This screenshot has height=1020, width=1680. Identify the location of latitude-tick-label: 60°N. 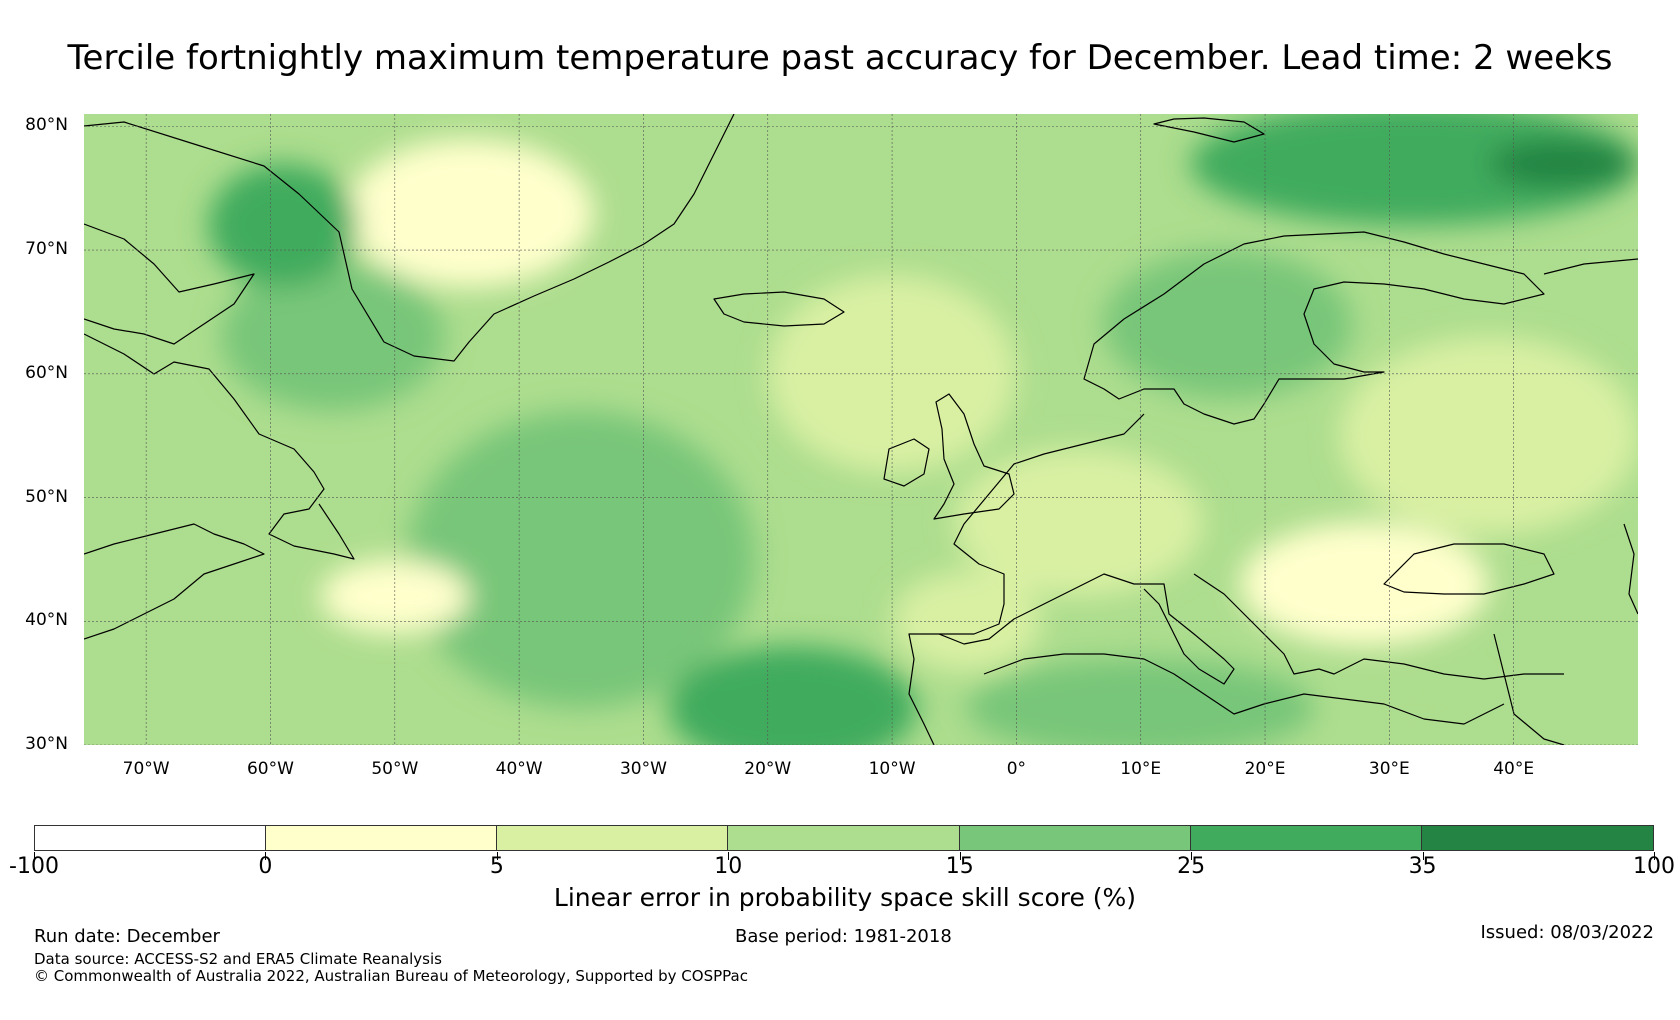
(46, 372).